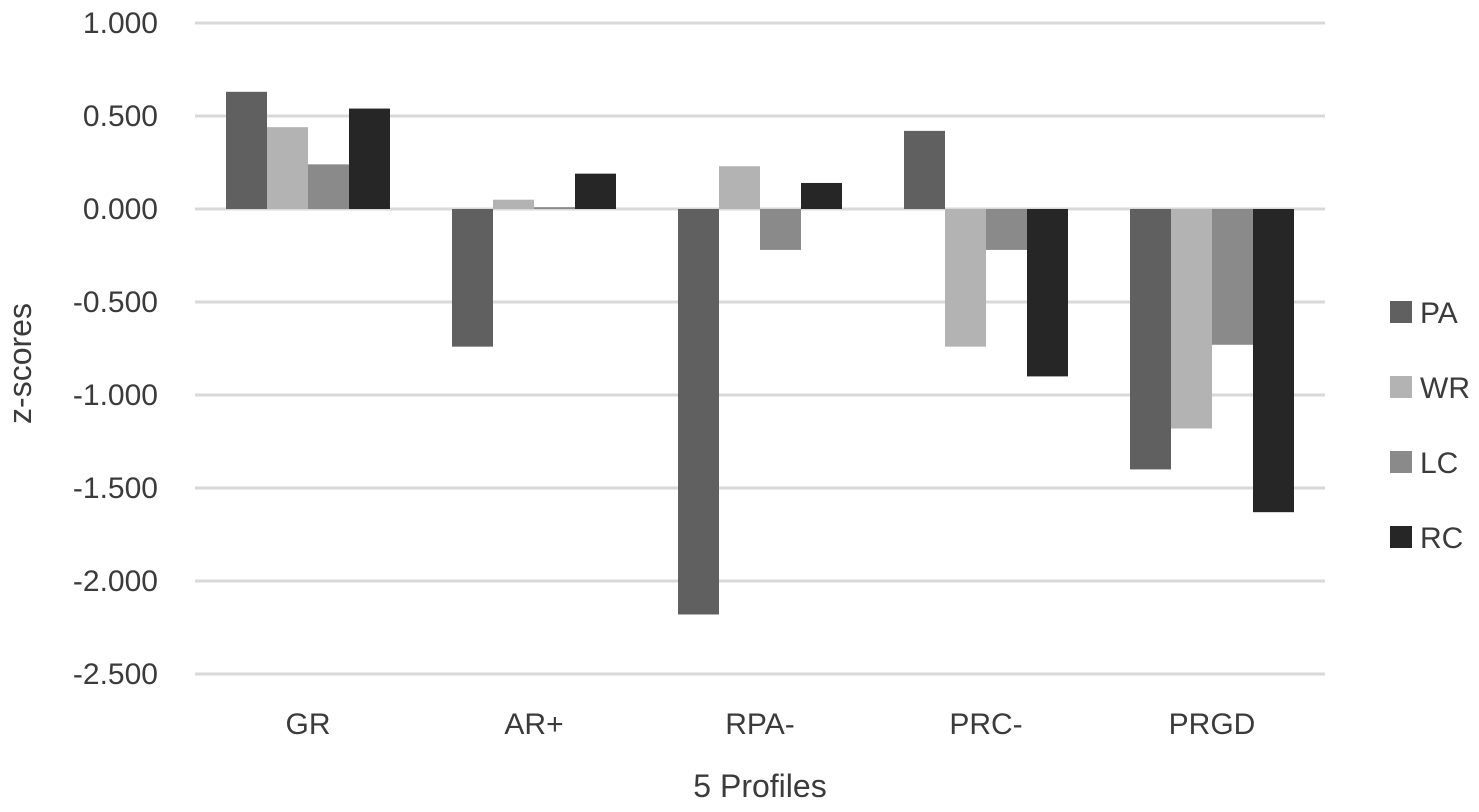 The height and width of the screenshot is (812, 1479). Describe the element at coordinates (120, 23) in the screenshot. I see `y-tick-label: 1.000` at that location.